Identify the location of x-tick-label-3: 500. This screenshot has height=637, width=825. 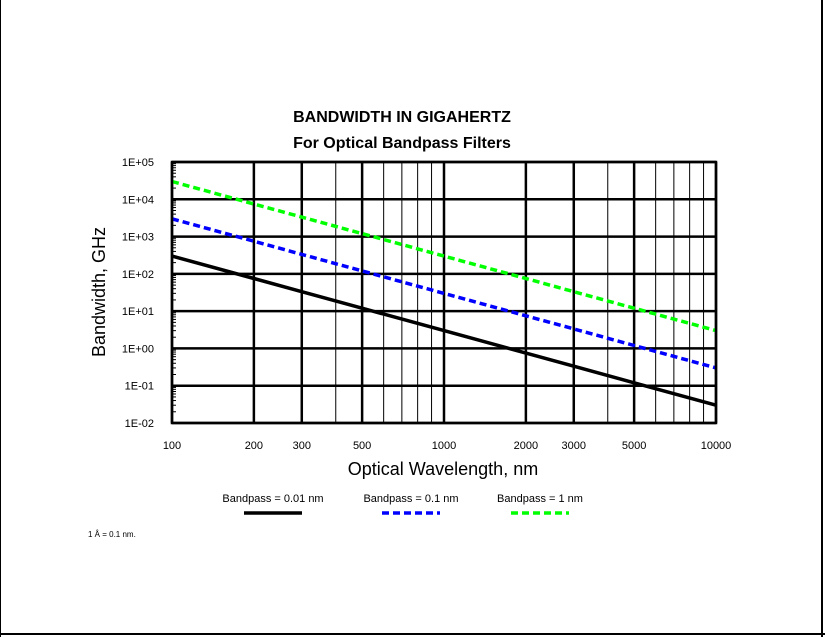
(362, 446).